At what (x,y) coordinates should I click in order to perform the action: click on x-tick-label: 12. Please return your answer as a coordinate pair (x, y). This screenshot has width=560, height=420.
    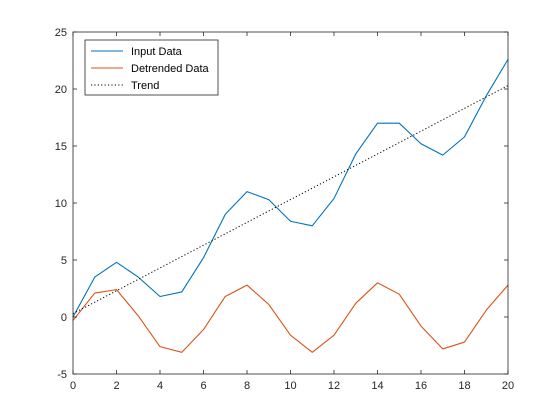
    Looking at the image, I should click on (334, 386).